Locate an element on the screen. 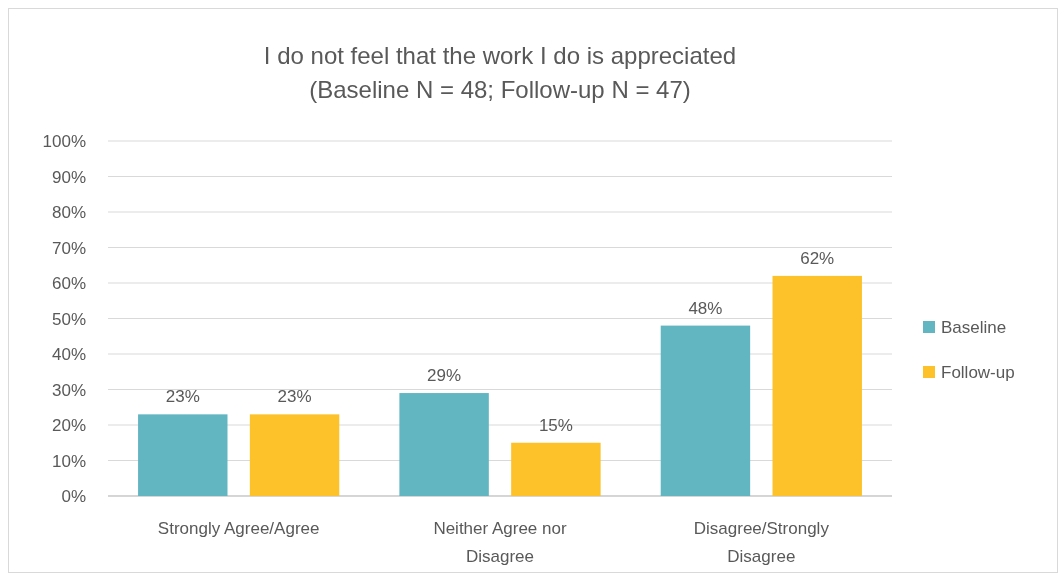  x-tick-label: Neither Agree nor Disagree is located at coordinates (500, 542).